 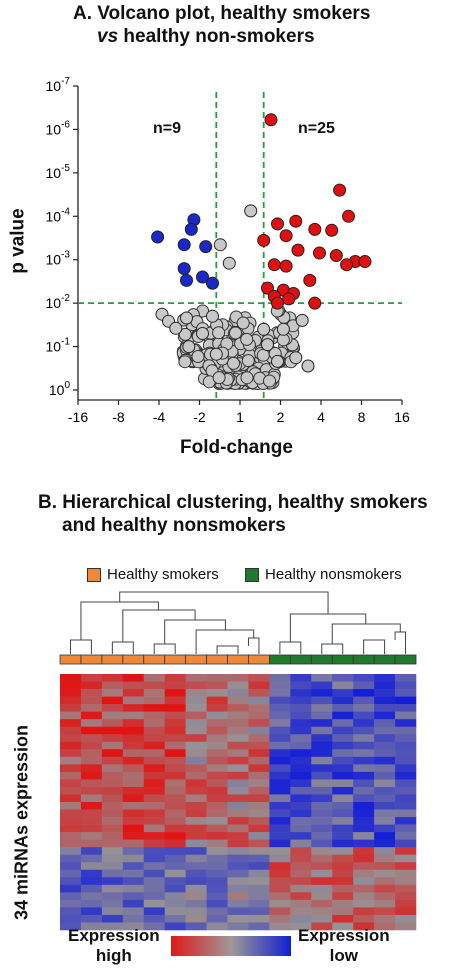 I want to click on y-tick-label: 10-5, so click(x=58, y=172).